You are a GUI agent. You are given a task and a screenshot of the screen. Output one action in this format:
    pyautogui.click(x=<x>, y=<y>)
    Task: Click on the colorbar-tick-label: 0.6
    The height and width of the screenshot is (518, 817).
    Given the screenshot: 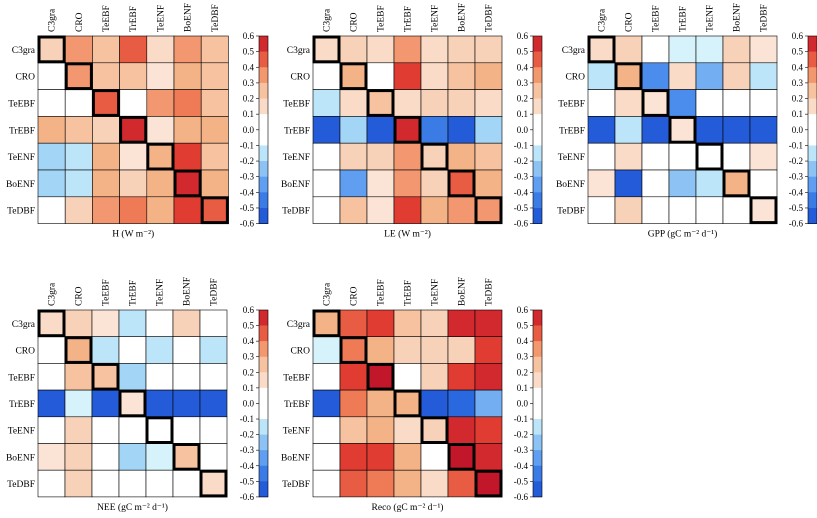 What is the action you would take?
    pyautogui.click(x=523, y=310)
    